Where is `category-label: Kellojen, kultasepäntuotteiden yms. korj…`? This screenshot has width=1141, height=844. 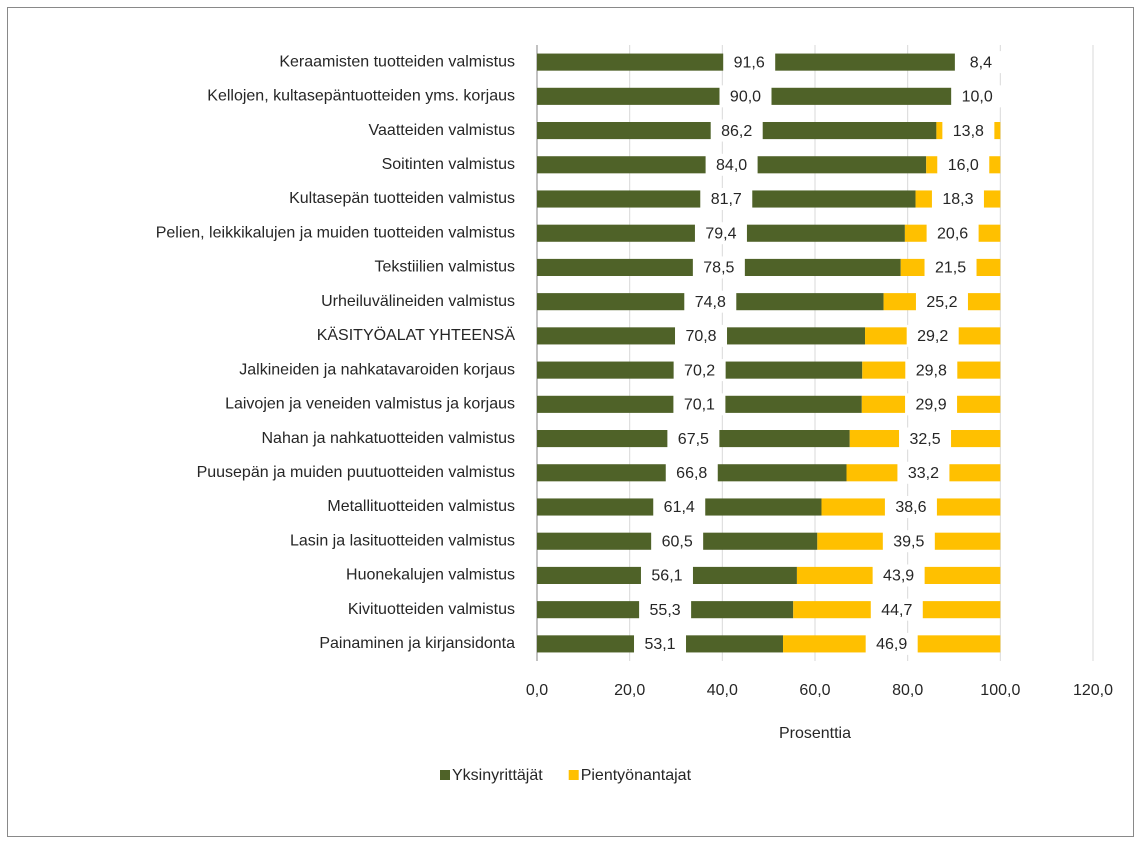 category-label: Kellojen, kultasepäntuotteiden yms. korj… is located at coordinates (361, 96).